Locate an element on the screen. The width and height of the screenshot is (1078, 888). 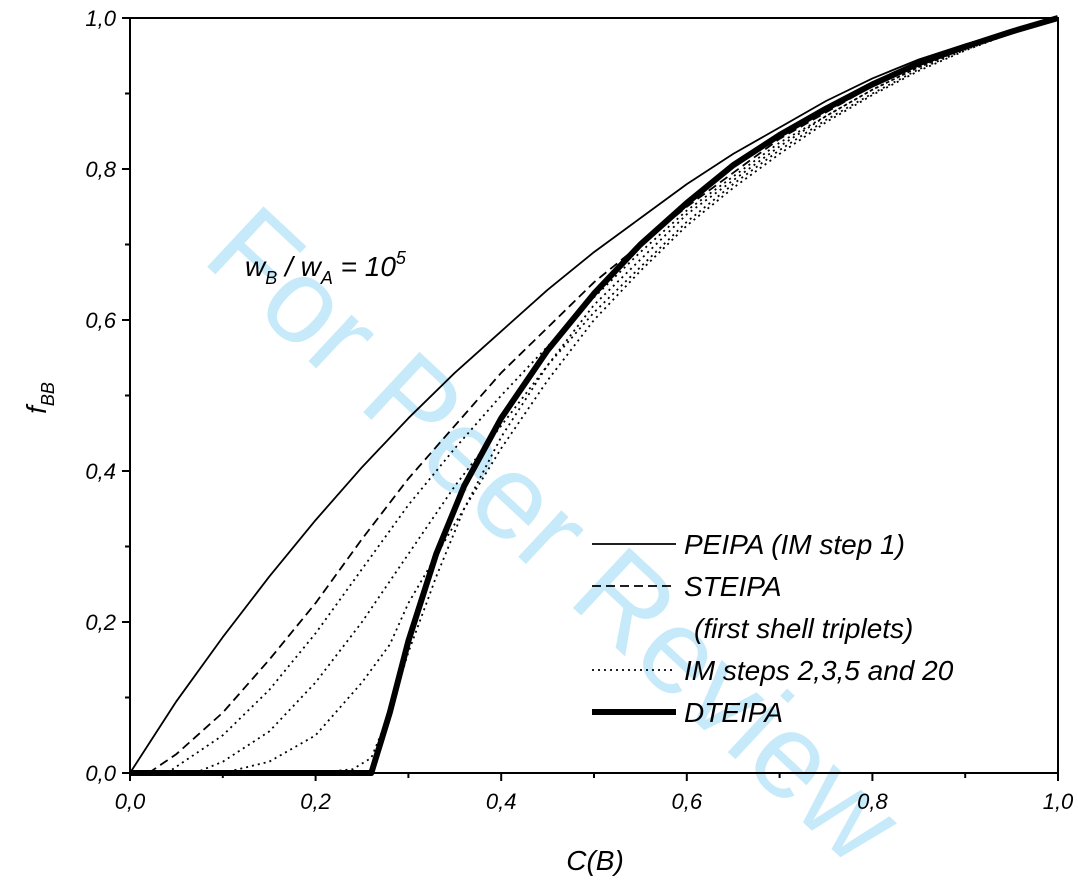
annotation-eq: = 10 is located at coordinates (364, 266).